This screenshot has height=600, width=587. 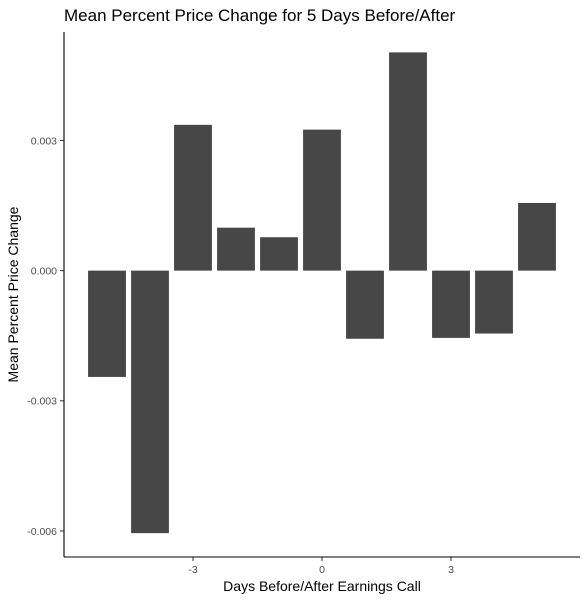 What do you see at coordinates (236, 249) in the screenshot?
I see `bar-day--2` at bounding box center [236, 249].